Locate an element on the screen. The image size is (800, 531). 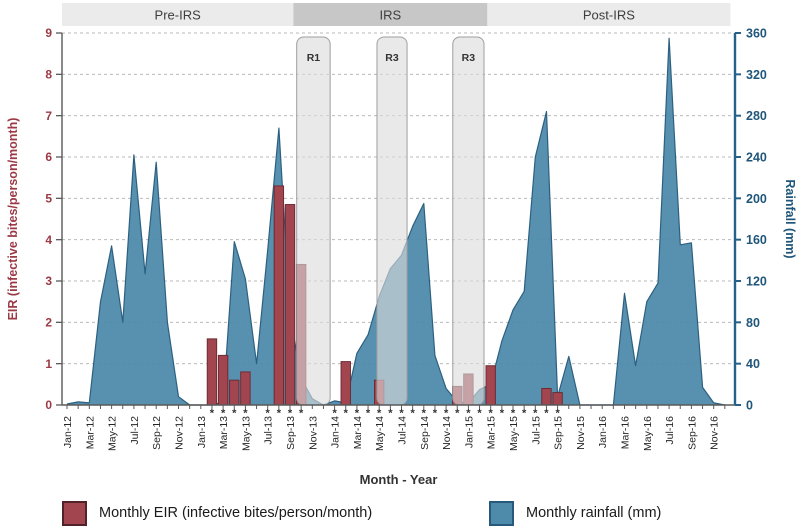
x-axis-label-Nov-13: Nov-13 is located at coordinates (313, 433).